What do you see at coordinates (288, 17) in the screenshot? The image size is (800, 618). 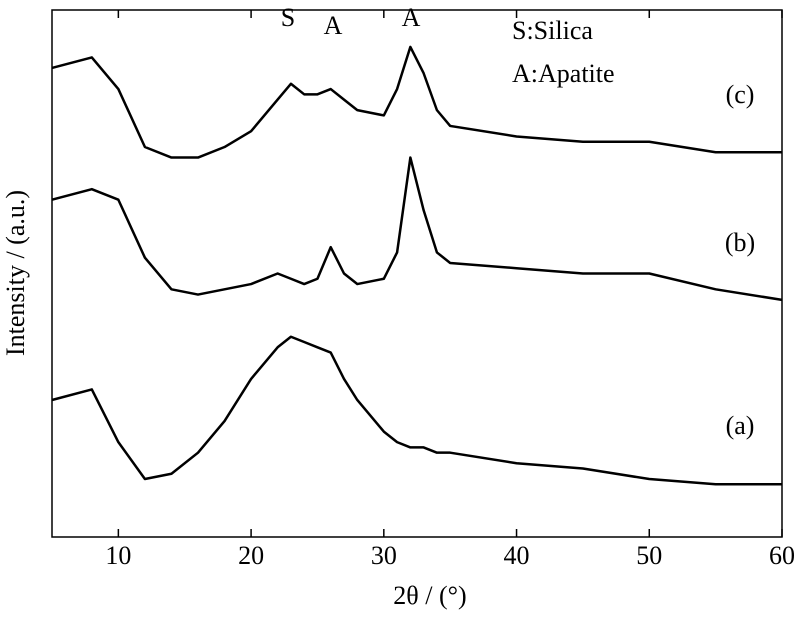 I see `peak-label: S` at bounding box center [288, 17].